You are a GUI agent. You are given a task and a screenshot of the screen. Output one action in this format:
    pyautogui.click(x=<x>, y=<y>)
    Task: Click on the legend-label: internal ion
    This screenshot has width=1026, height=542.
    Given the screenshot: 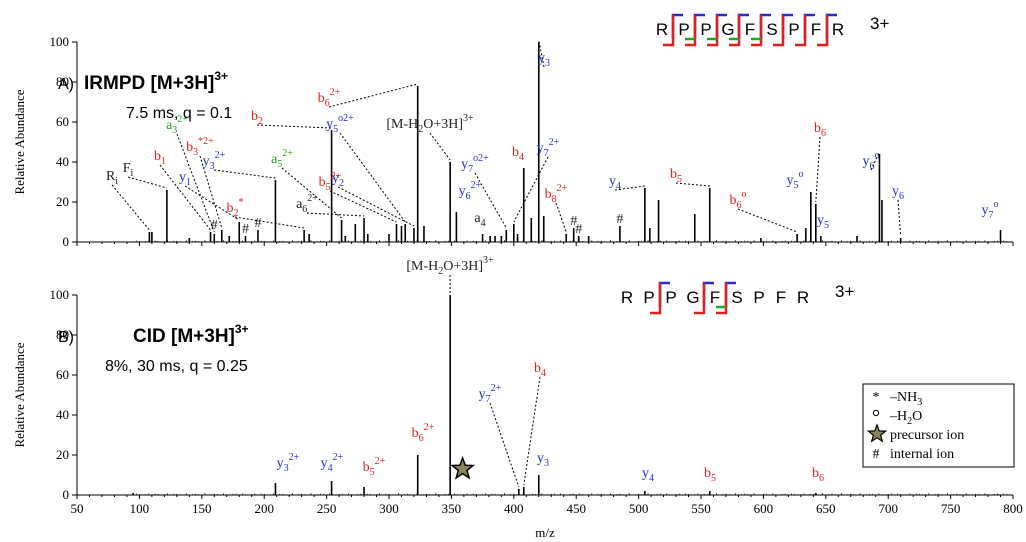 What is the action you would take?
    pyautogui.click(x=922, y=454)
    